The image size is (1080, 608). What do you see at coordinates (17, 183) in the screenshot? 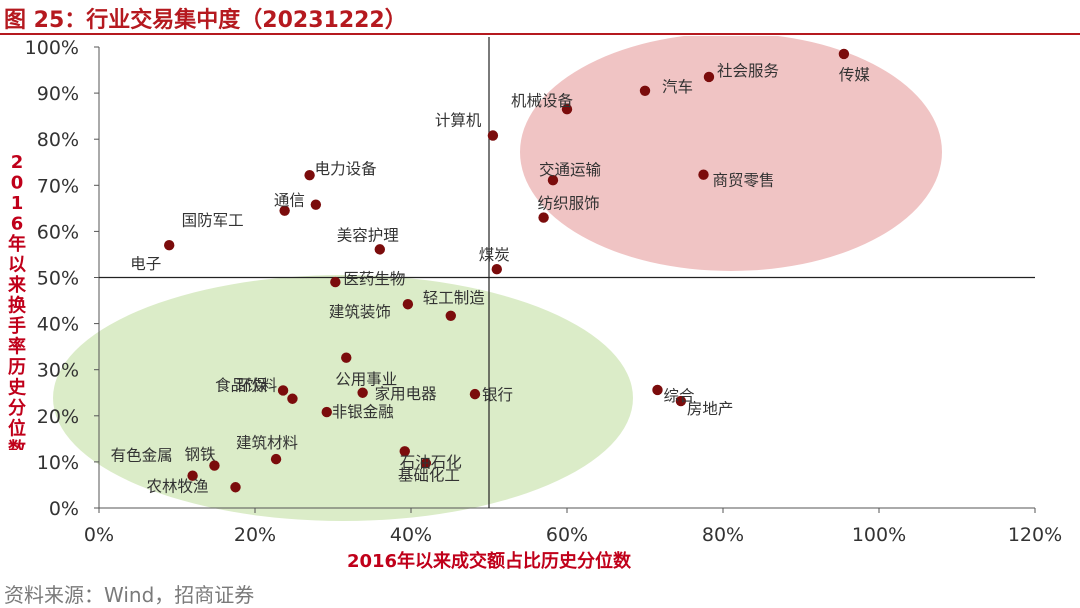
I see `y-axis-label-char: 0` at bounding box center [17, 183].